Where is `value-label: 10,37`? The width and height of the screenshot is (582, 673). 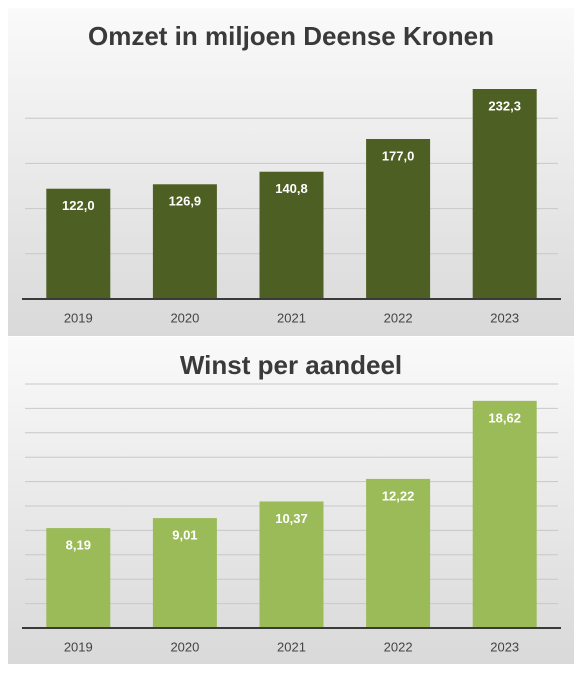
value-label: 10,37 is located at coordinates (291, 518).